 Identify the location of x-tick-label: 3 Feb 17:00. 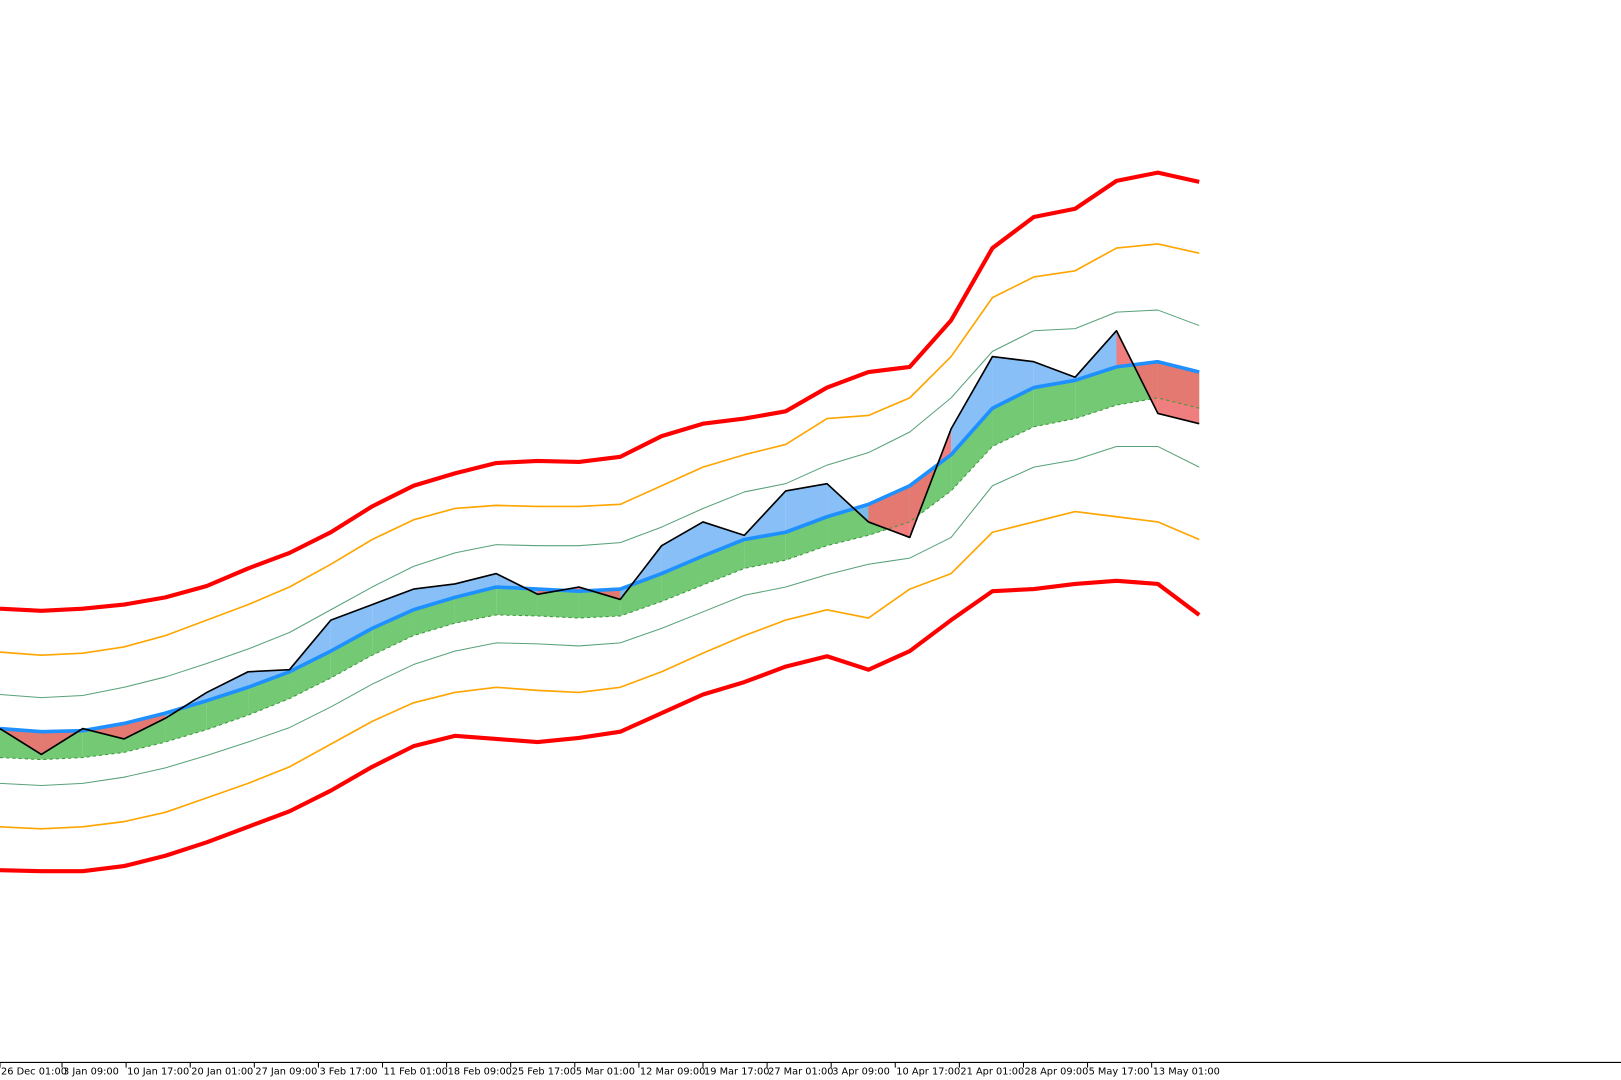
(348, 1072).